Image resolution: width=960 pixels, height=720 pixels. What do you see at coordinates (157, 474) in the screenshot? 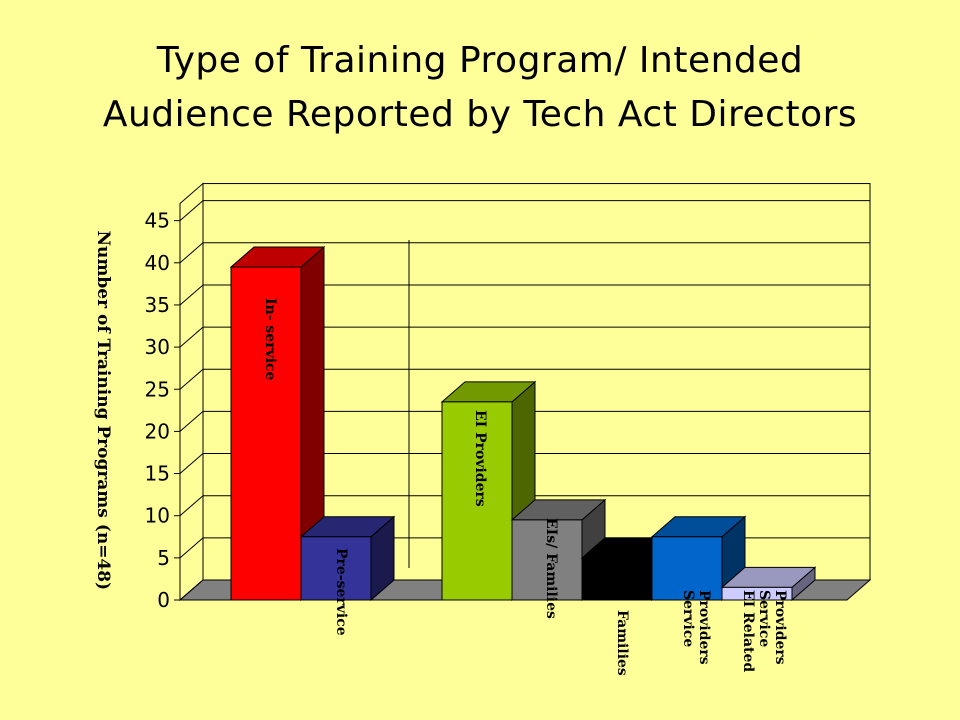
I see `y-tick-label: 15` at bounding box center [157, 474].